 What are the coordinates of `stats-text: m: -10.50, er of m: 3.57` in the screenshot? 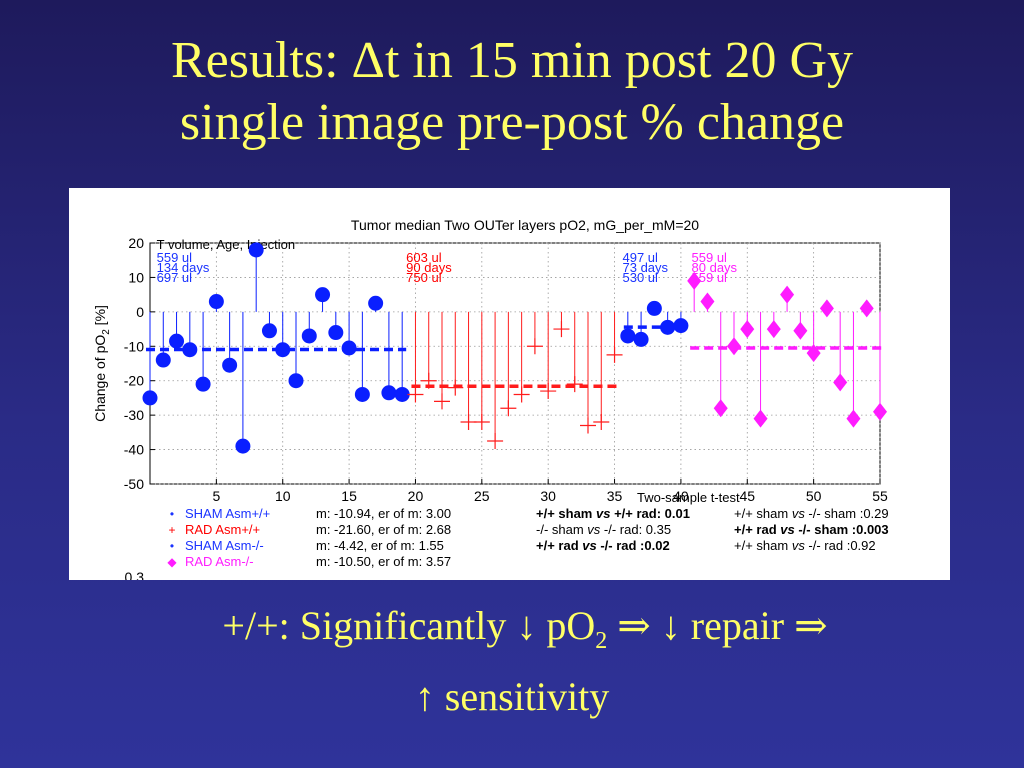 It's located at (383, 561).